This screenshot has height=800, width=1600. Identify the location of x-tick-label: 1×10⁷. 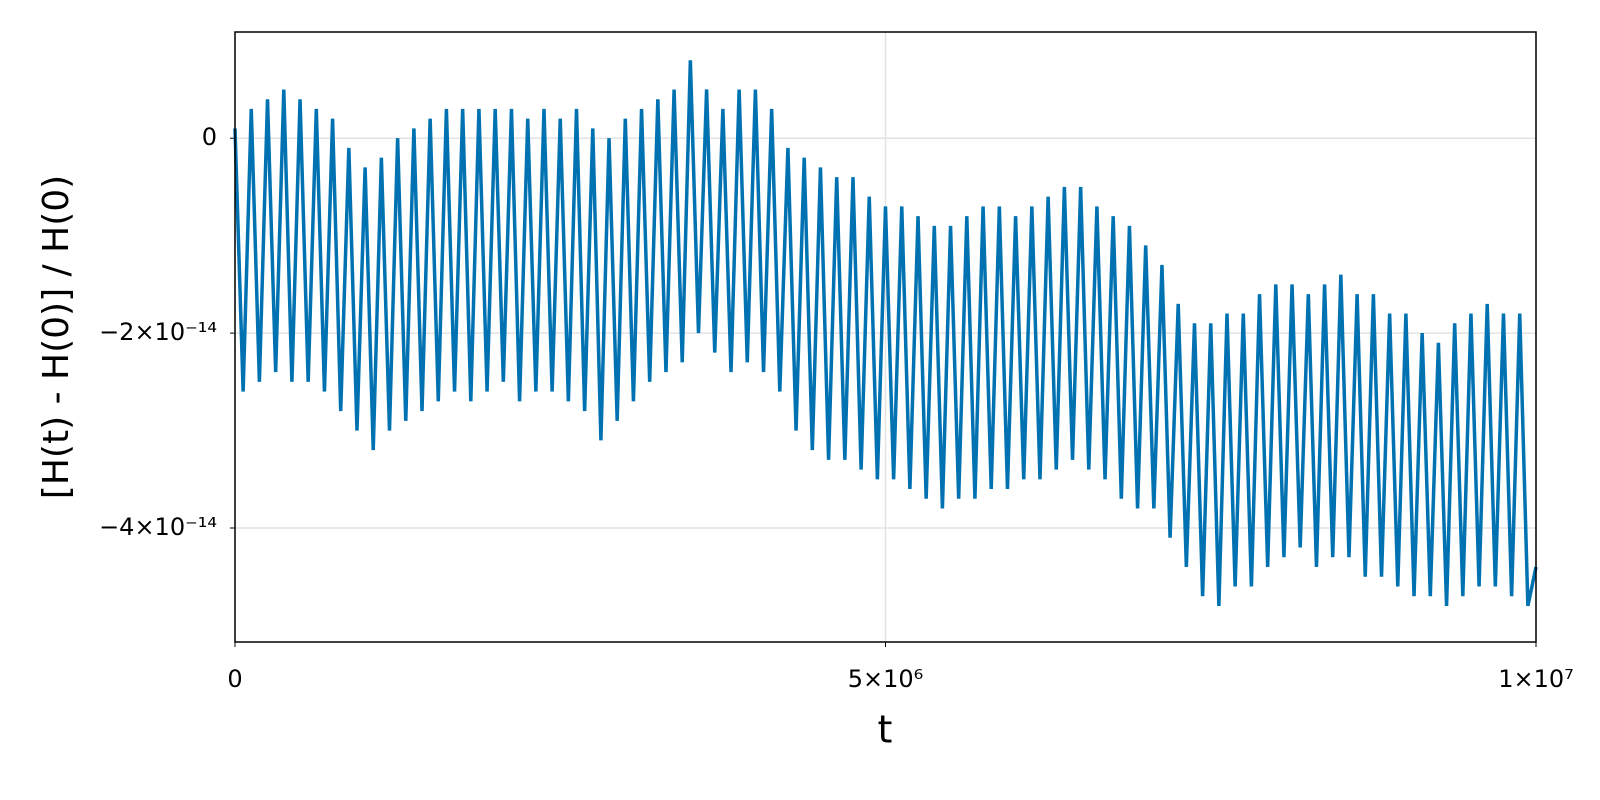
(1536, 679).